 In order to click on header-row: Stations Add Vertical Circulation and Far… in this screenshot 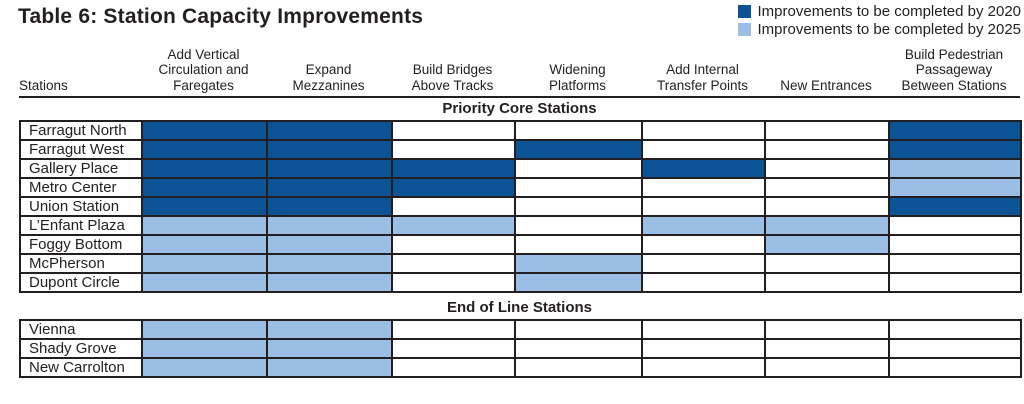, I will do `click(519, 72)`.